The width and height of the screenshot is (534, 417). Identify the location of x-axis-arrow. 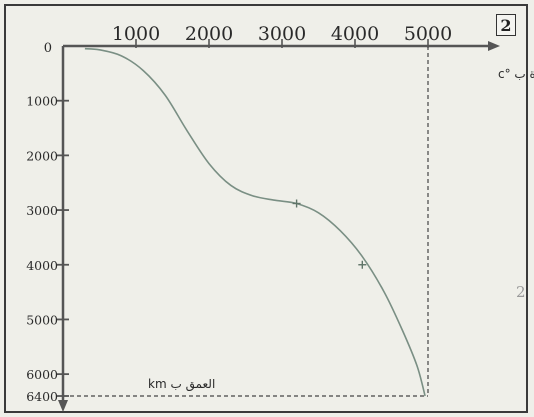
(494, 46).